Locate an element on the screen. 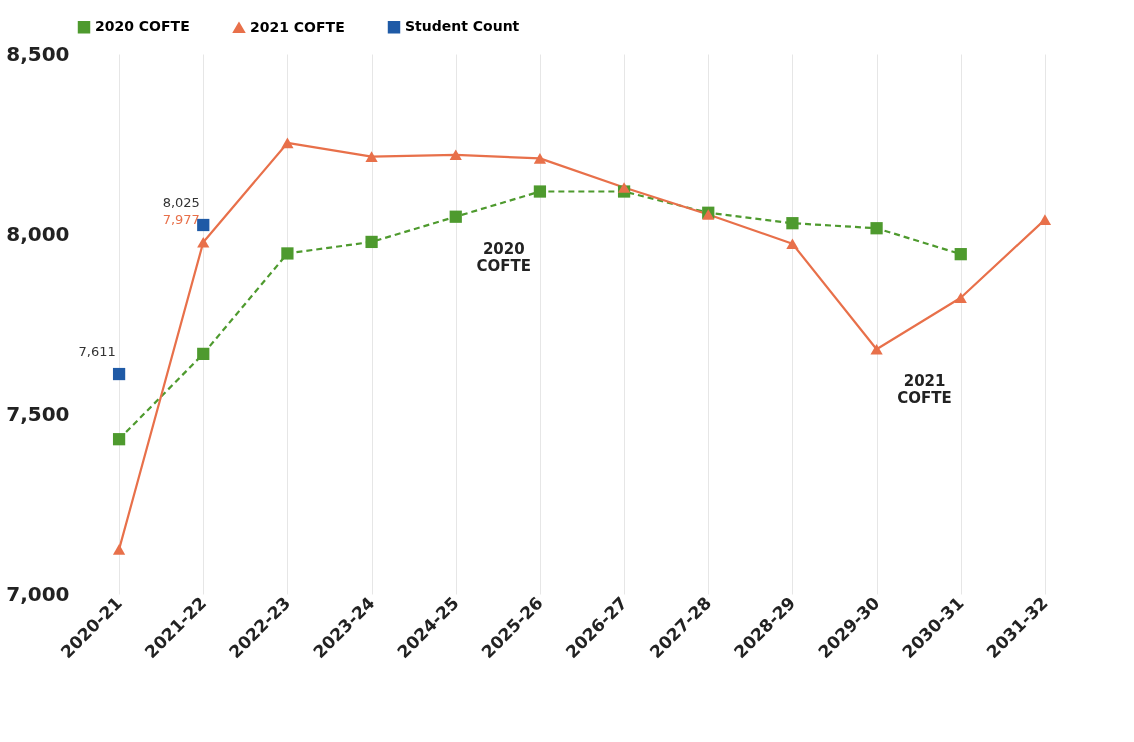 This screenshot has width=1134, height=742. legend-label: Student Count is located at coordinates (462, 26).